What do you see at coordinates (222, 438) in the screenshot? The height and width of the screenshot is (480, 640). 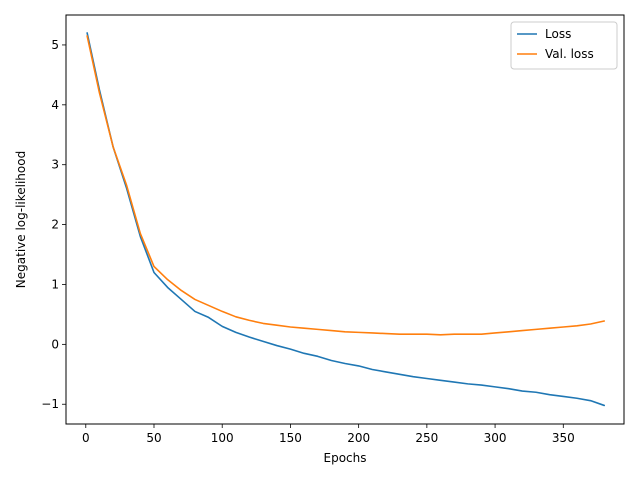 I see `x-tick-label: 100` at bounding box center [222, 438].